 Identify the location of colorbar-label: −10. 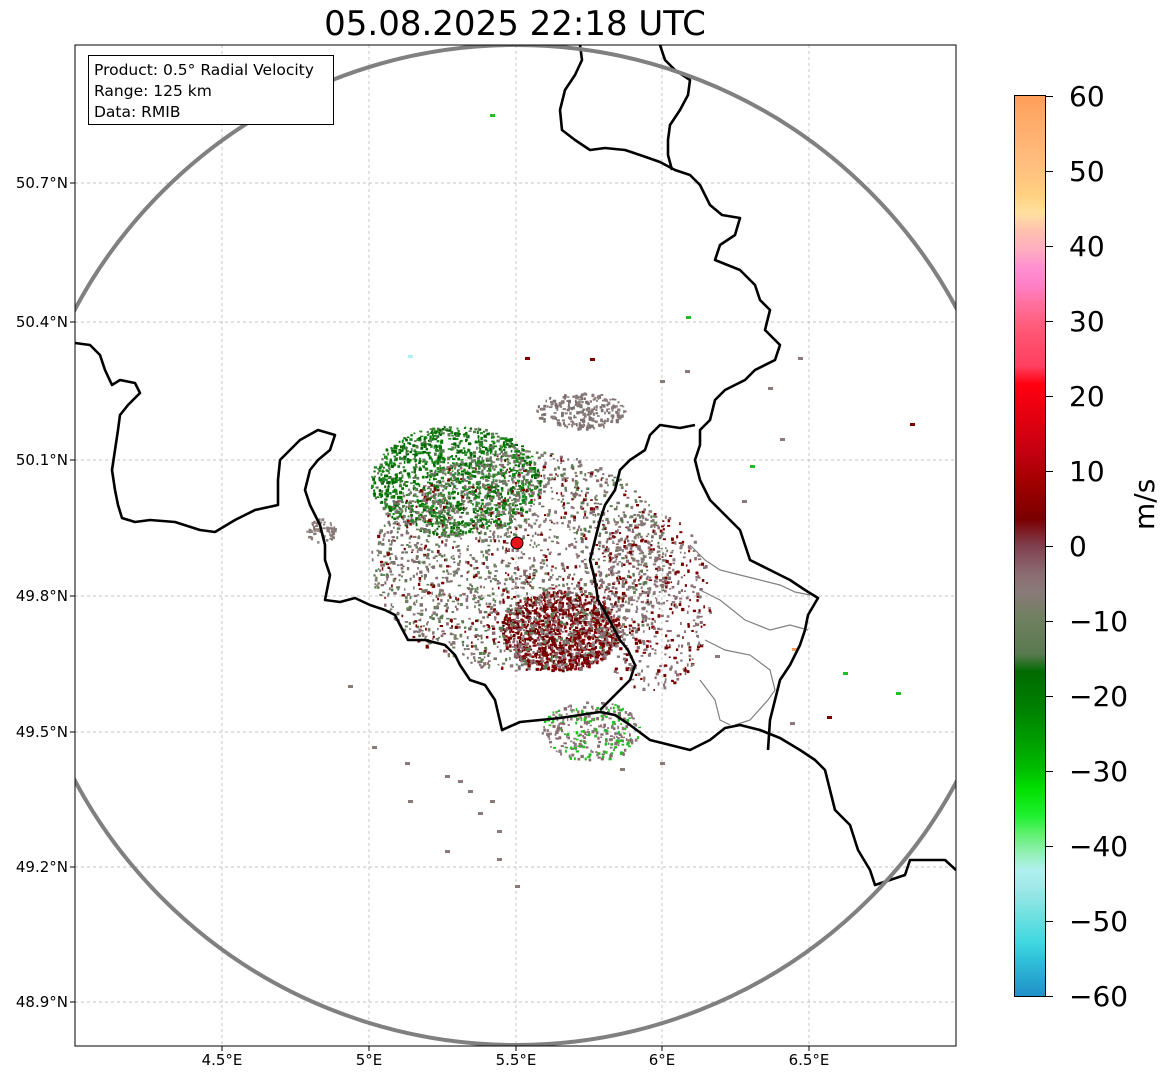
(1099, 621).